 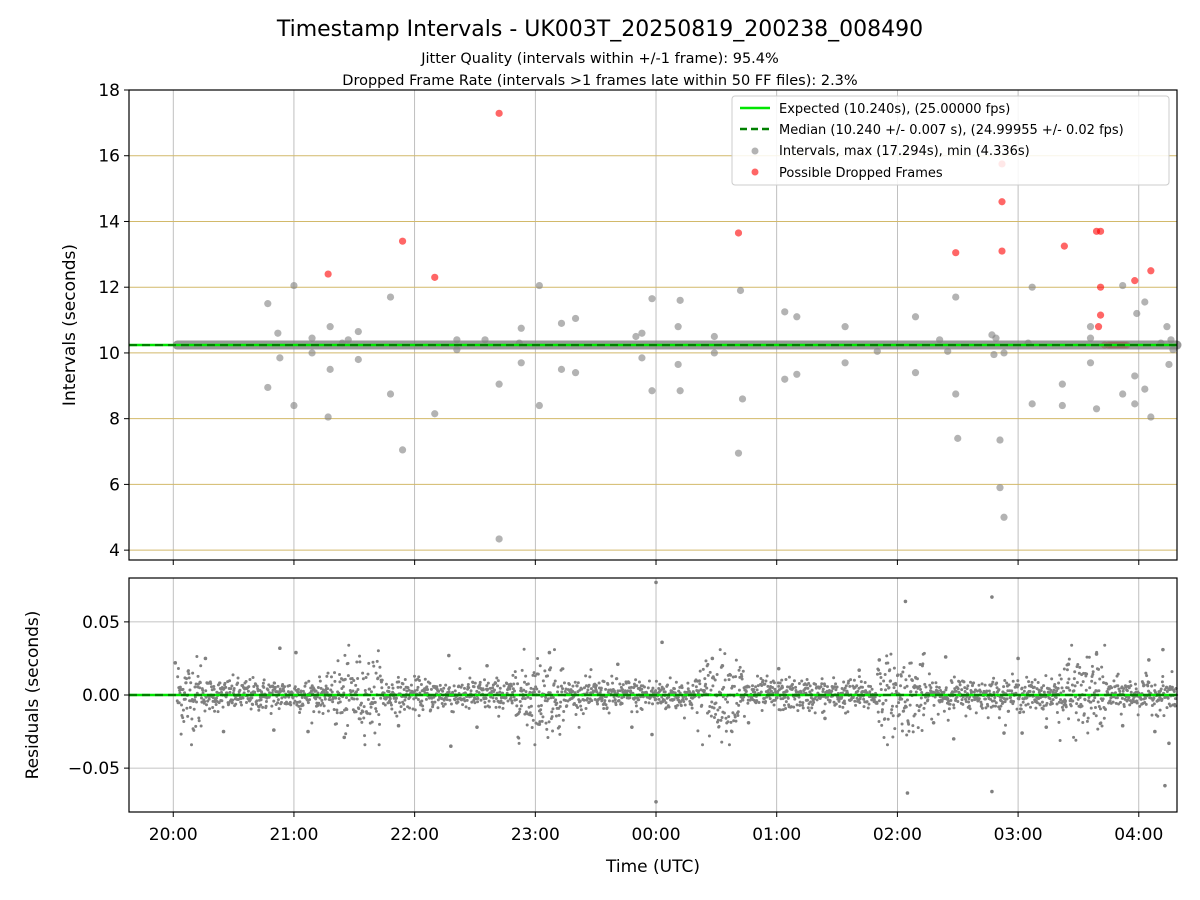 What do you see at coordinates (109, 288) in the screenshot?
I see `intervals-y-tick-label: 12` at bounding box center [109, 288].